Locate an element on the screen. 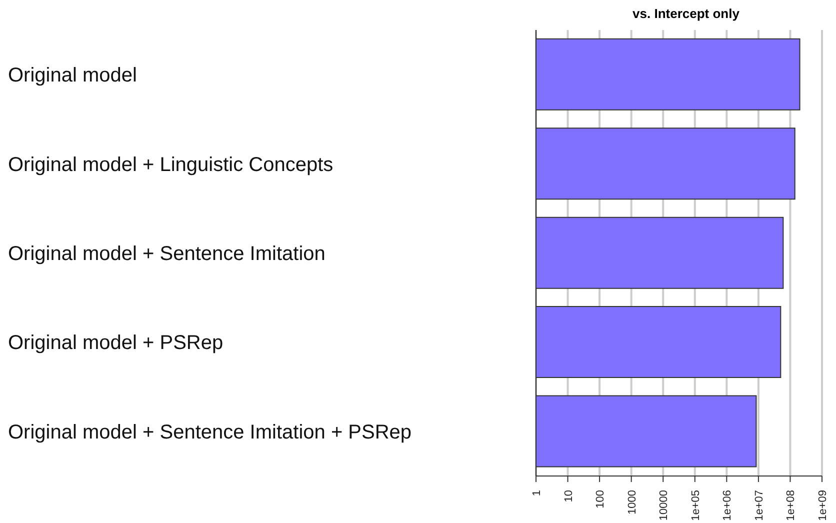 The width and height of the screenshot is (836, 523). x-tick-label: 1e+05 is located at coordinates (696, 505).